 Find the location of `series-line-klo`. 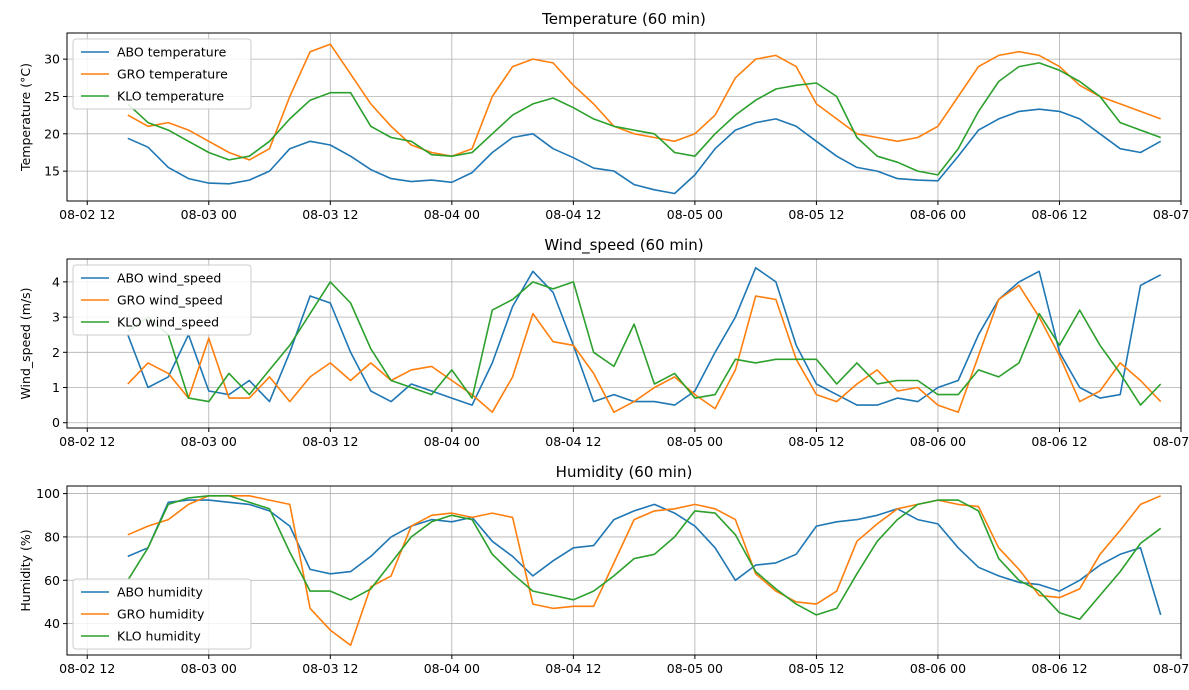

series-line-klo is located at coordinates (644, 119).